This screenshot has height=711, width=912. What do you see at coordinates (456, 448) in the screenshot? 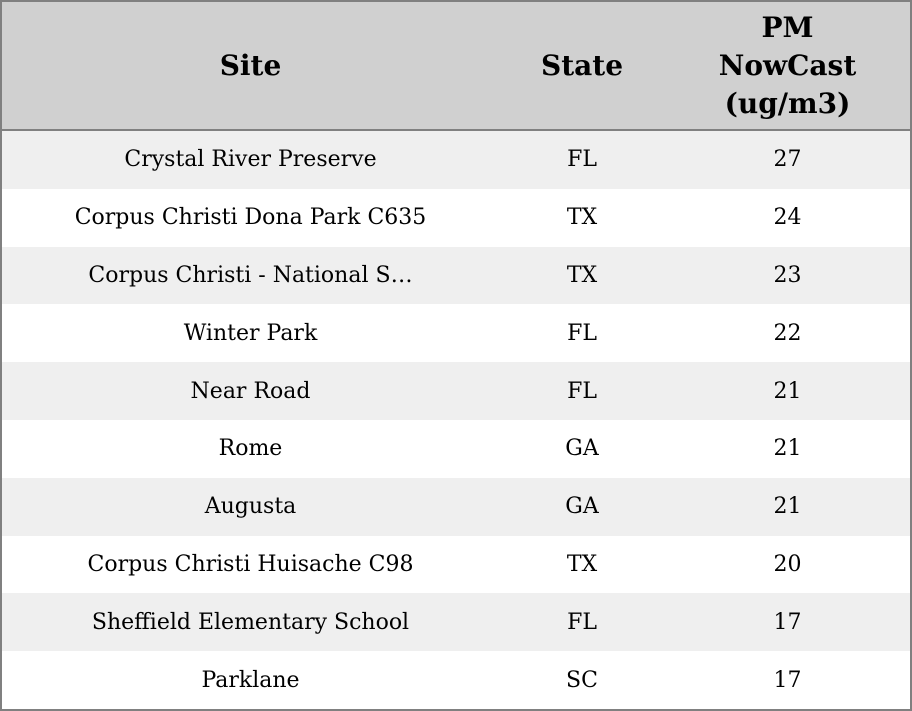
I see `table-row: Rome GA 21` at bounding box center [456, 448].